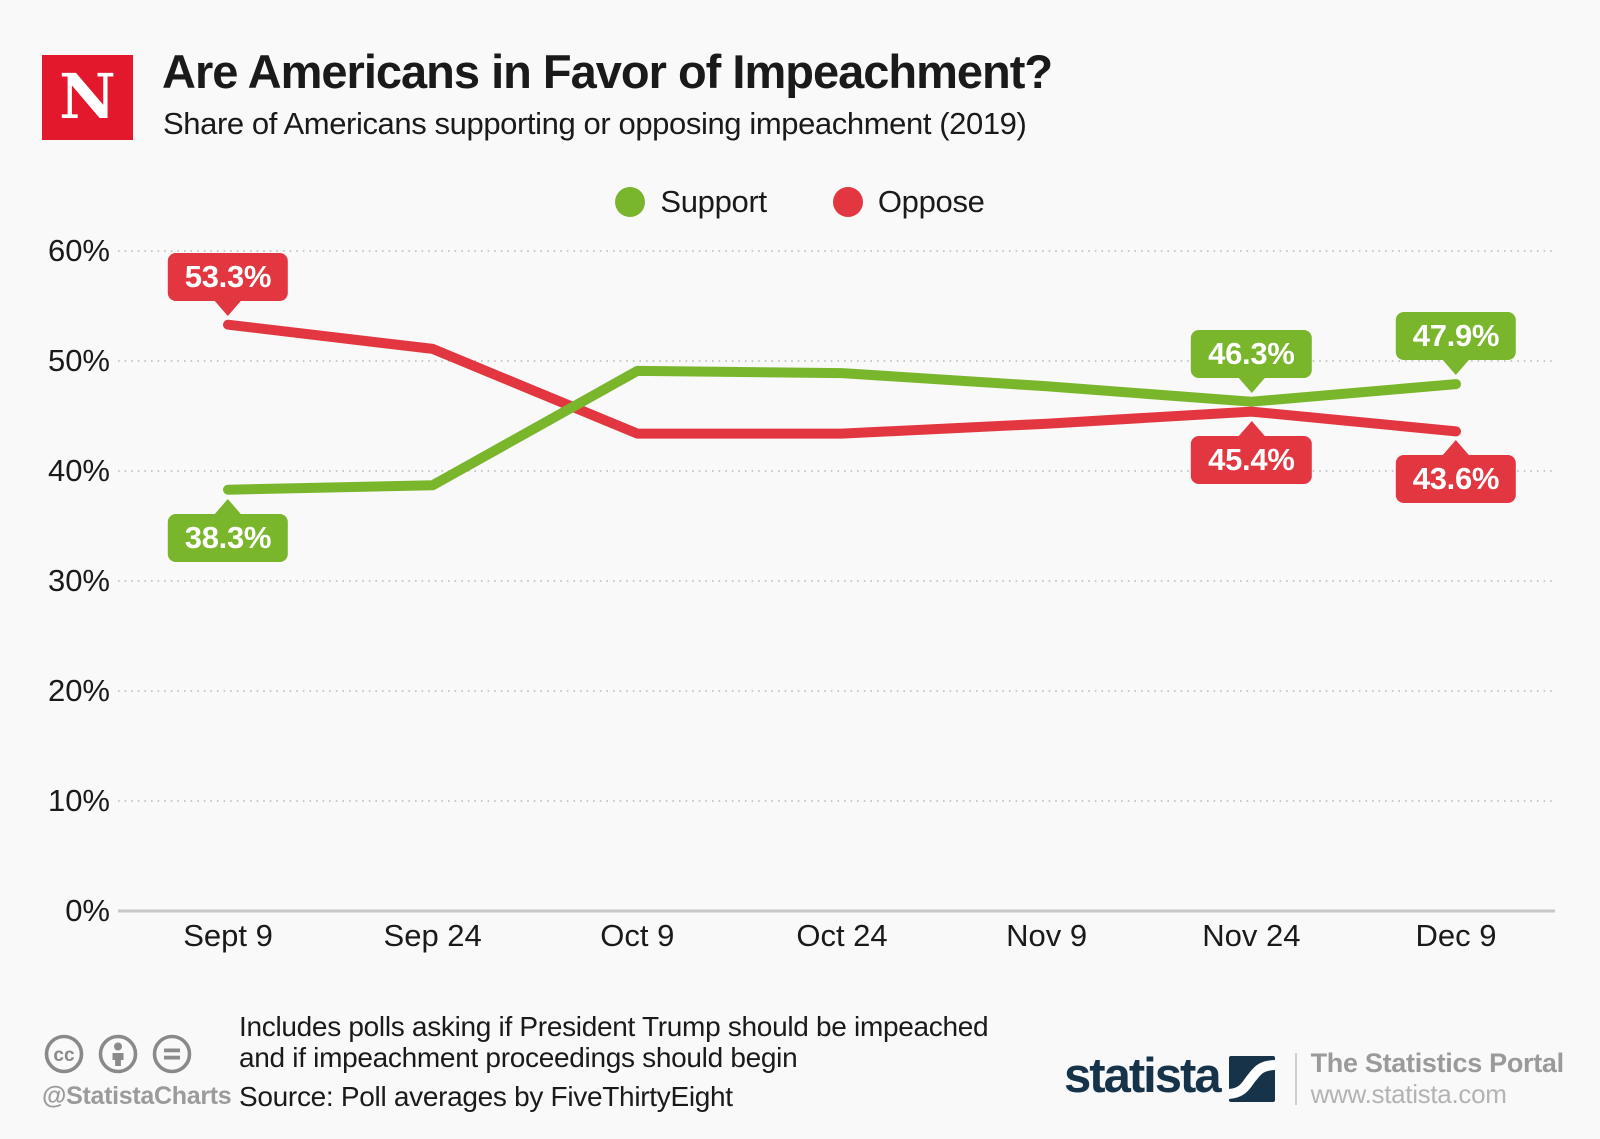 Image resolution: width=1600 pixels, height=1139 pixels. I want to click on y-axis-label-20: 20%, so click(78, 690).